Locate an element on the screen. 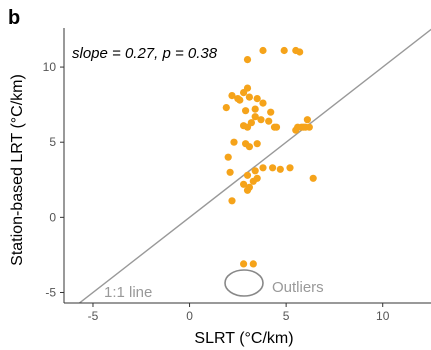 The height and width of the screenshot is (350, 431). ref-line-label: 1:1 line is located at coordinates (128, 292).